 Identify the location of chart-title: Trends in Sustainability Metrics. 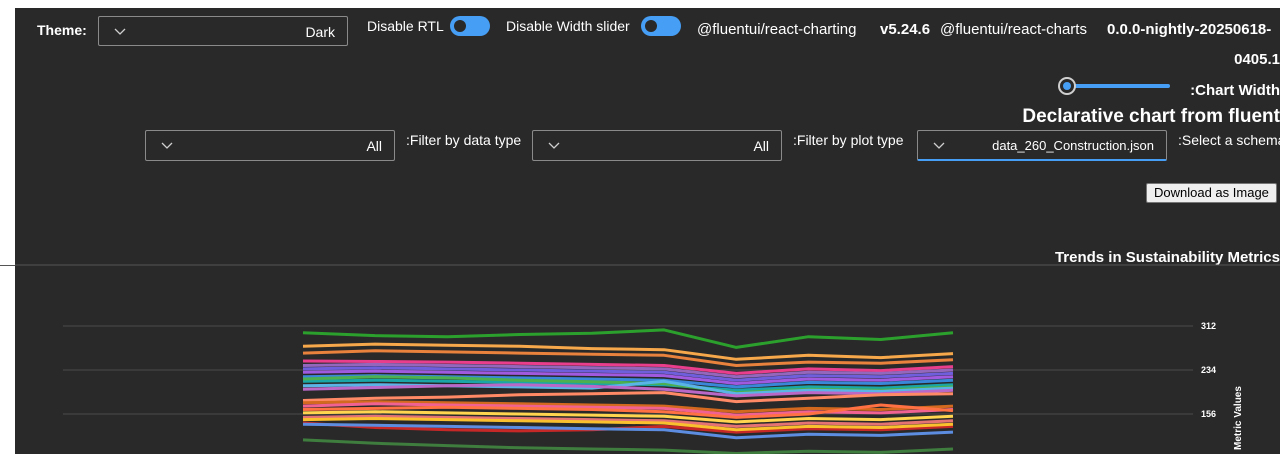
(1167, 258).